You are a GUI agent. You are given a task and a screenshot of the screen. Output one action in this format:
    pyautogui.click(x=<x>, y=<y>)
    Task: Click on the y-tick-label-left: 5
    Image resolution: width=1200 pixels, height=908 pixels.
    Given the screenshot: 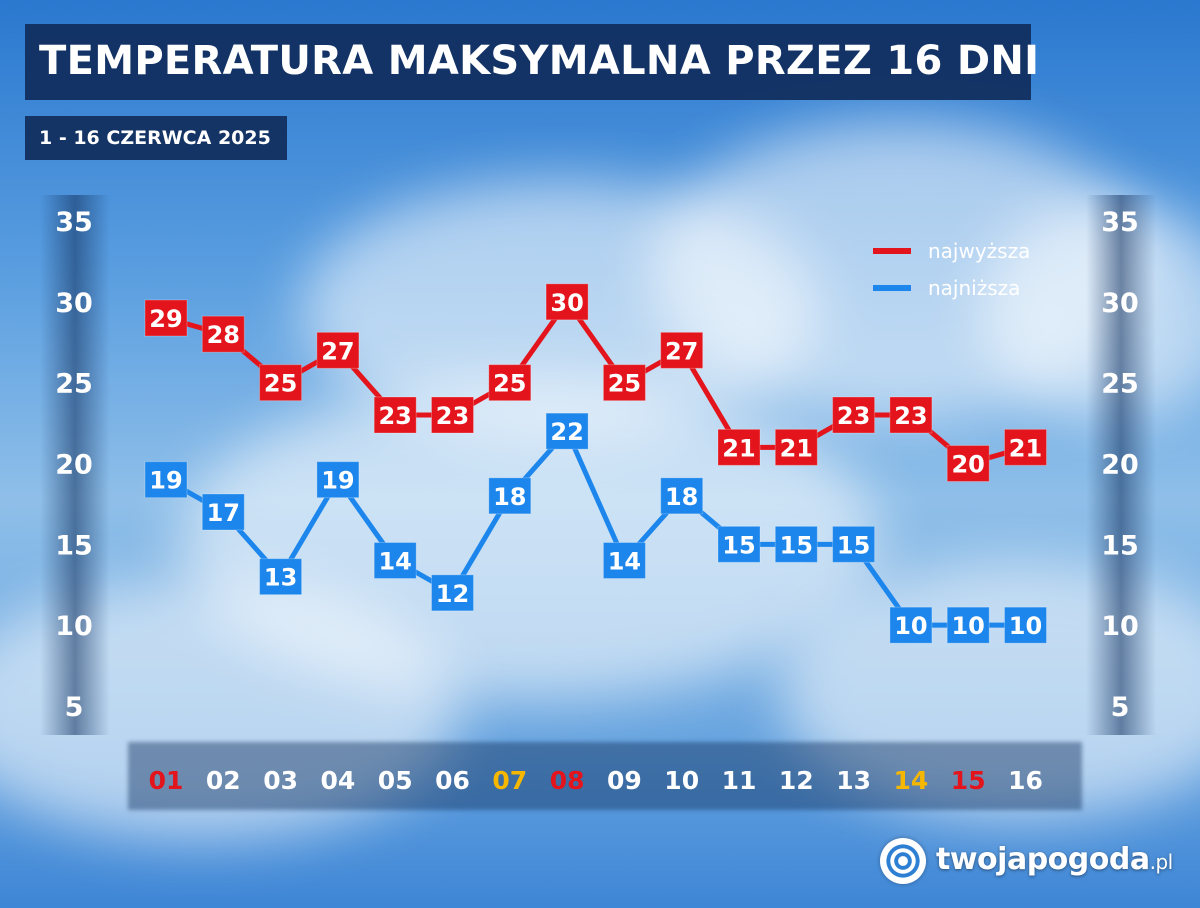 What is the action you would take?
    pyautogui.click(x=74, y=707)
    